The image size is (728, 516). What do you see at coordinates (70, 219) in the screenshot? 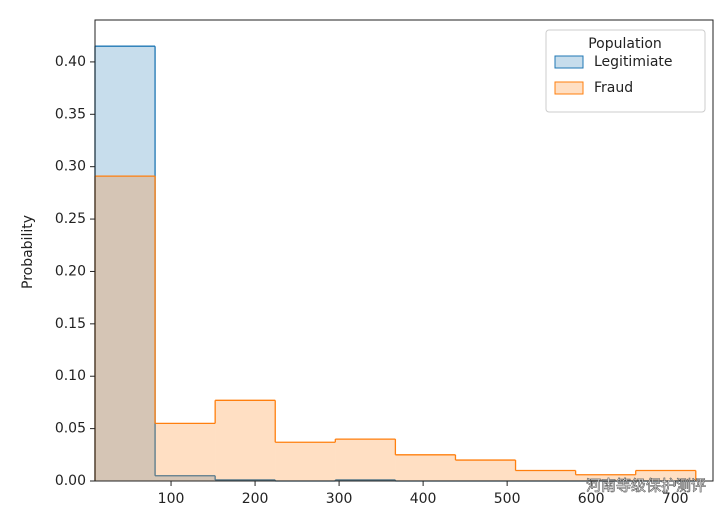
I see `y-tick-label: 0.25` at bounding box center [70, 219].